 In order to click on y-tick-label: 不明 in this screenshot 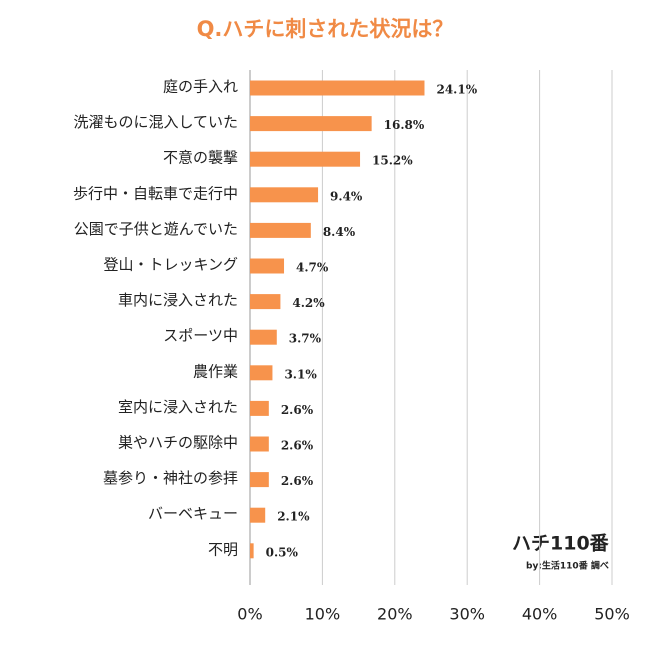, I will do `click(223, 549)`.